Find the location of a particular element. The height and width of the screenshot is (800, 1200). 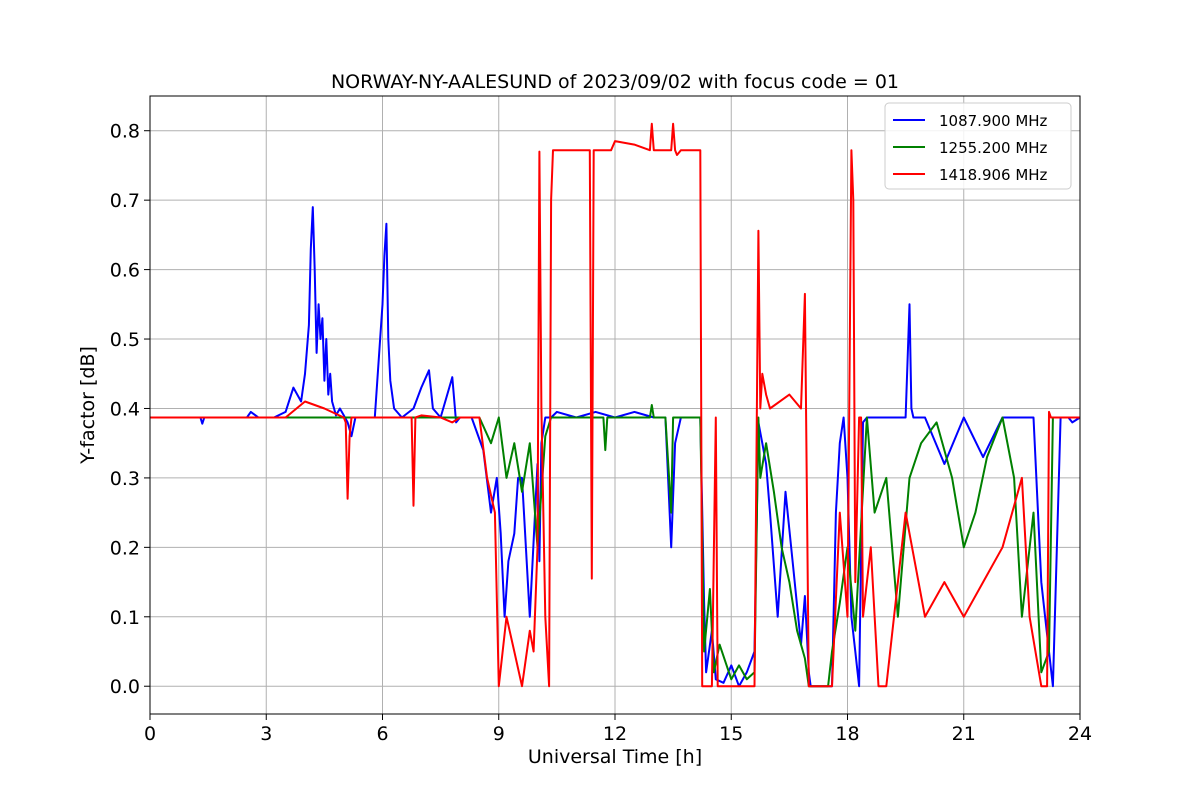

y-tick-label: 0.0 is located at coordinates (125, 687).